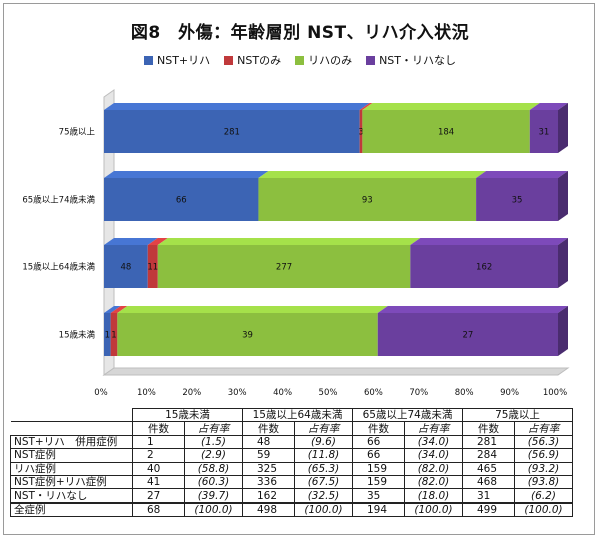 This screenshot has height=540, width=600. Describe the element at coordinates (58, 200) in the screenshot. I see `category-label: 65歳以上74歳未満` at that location.